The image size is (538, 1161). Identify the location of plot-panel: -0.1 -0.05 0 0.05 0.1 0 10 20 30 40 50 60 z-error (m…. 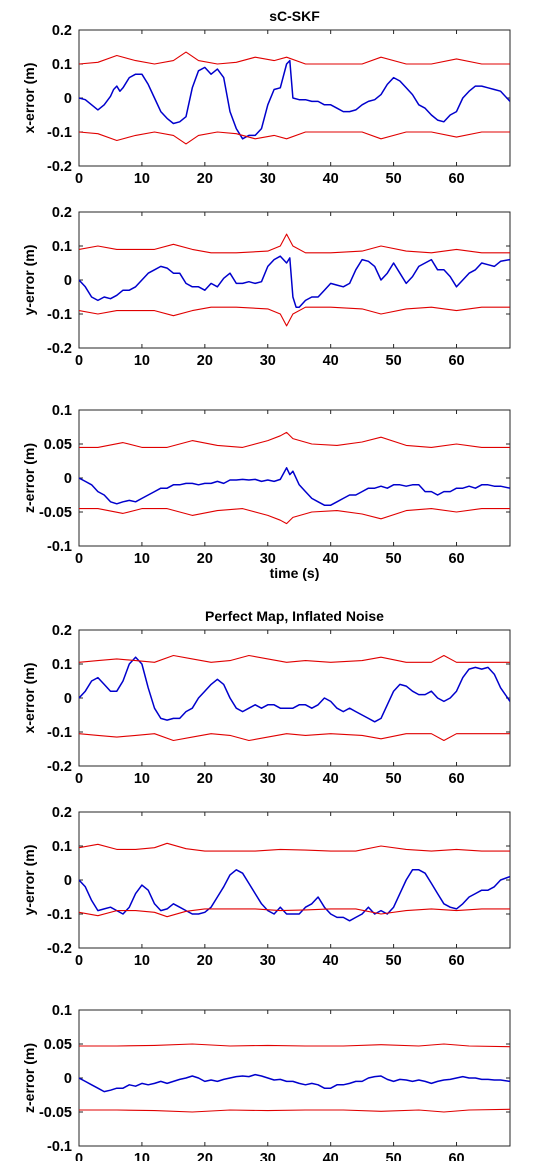
(266, 1082).